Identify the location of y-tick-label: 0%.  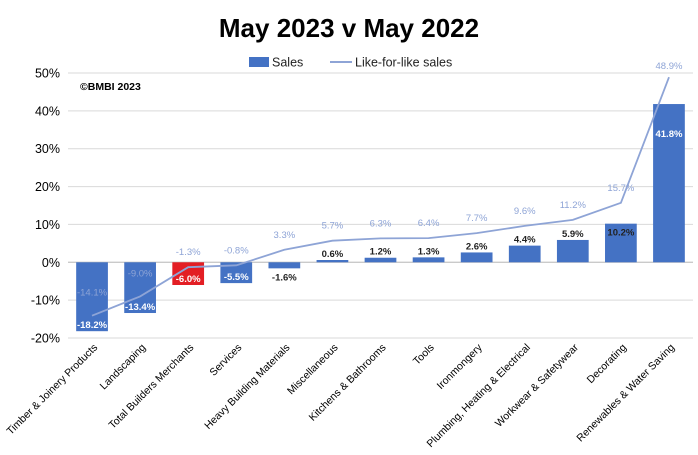
(51, 263).